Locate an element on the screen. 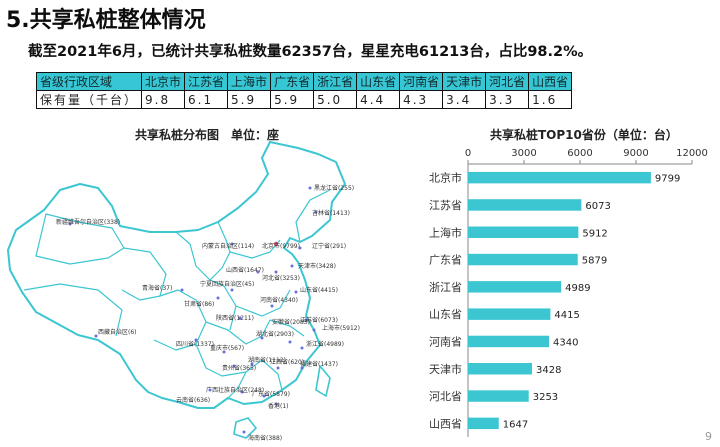 Image resolution: width=720 pixels, height=447 pixels. map-label: 西藏自治区(6) is located at coordinates (117, 332).